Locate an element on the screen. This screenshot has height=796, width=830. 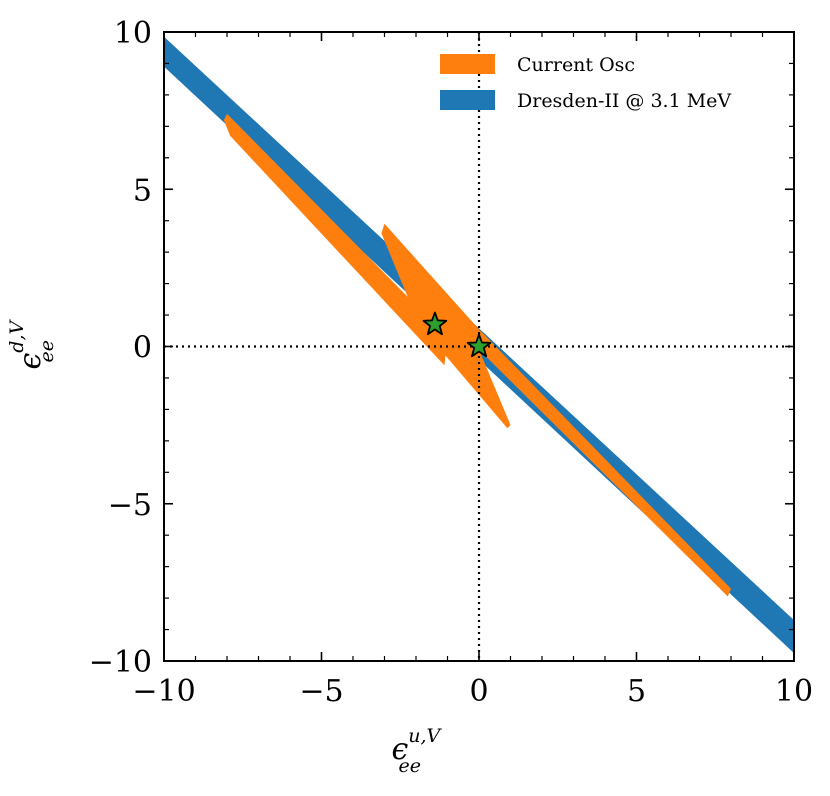
x-axis-subscript: ee is located at coordinates (410, 766).